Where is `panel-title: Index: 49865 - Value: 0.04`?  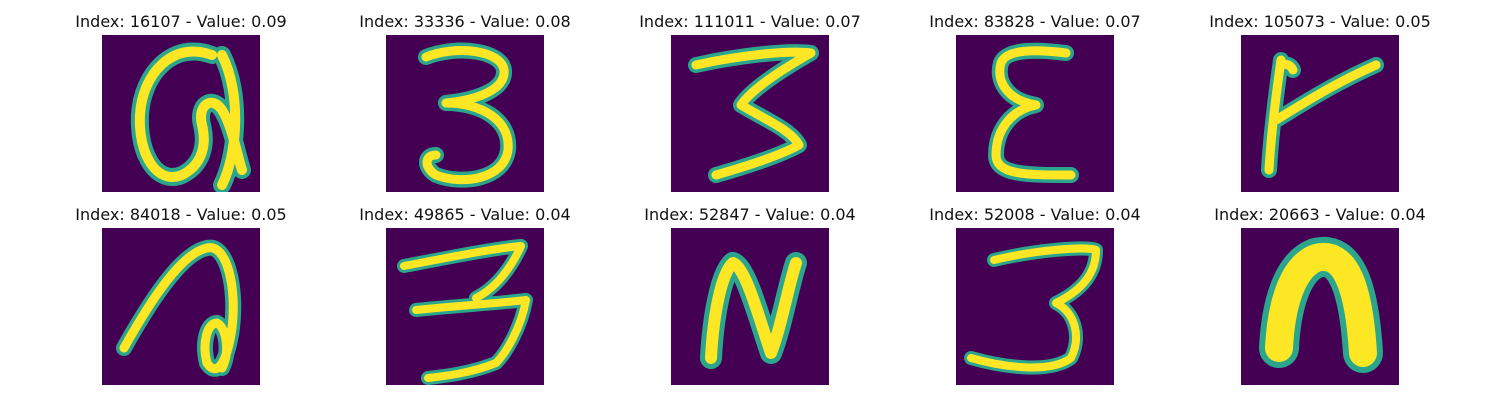
panel-title: Index: 49865 - Value: 0.04 is located at coordinates (465, 214).